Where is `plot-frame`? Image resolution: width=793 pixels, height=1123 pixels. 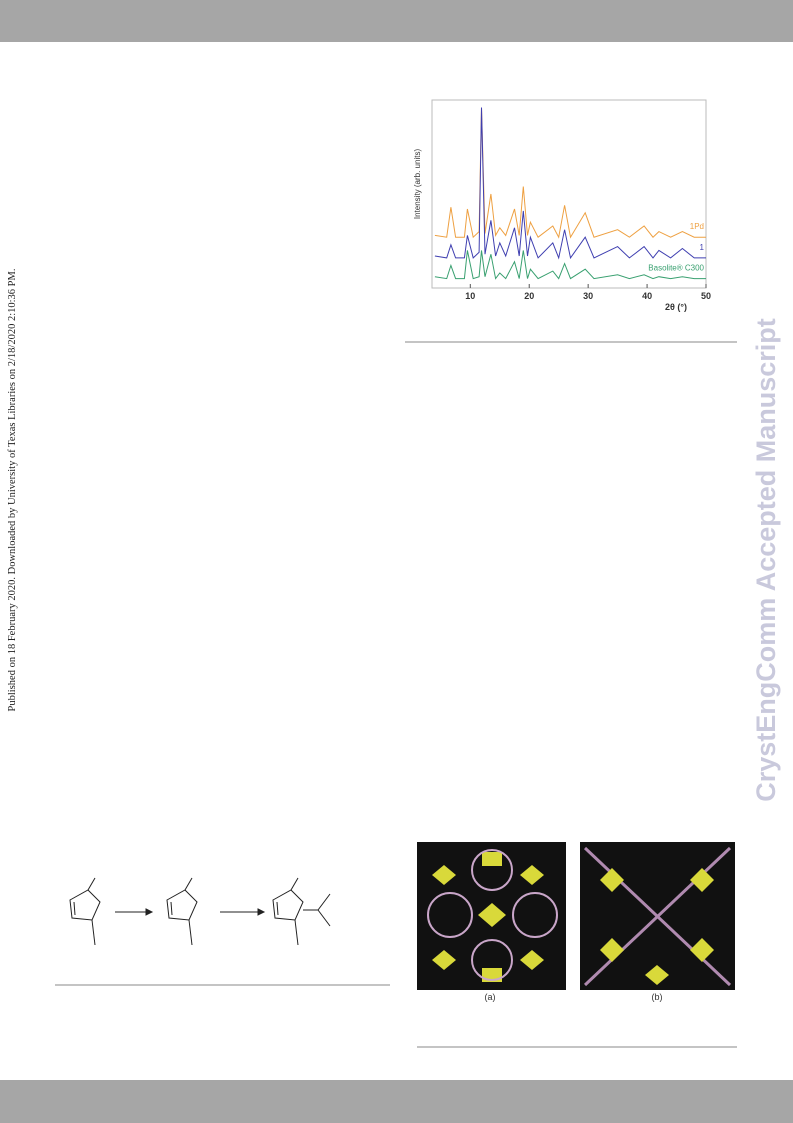
plot-frame is located at coordinates (569, 194).